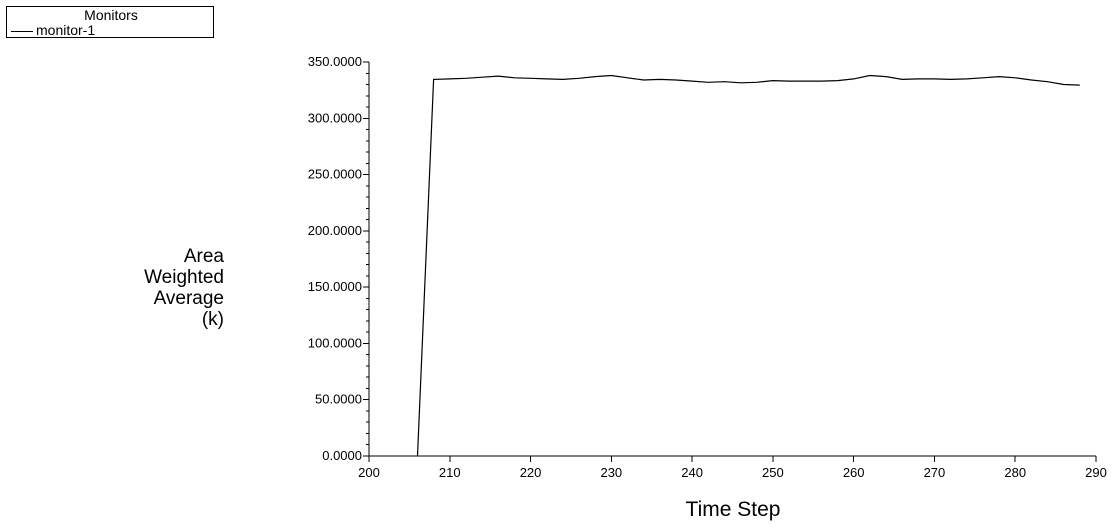 The height and width of the screenshot is (527, 1114). I want to click on x-tick-label: 240, so click(692, 472).